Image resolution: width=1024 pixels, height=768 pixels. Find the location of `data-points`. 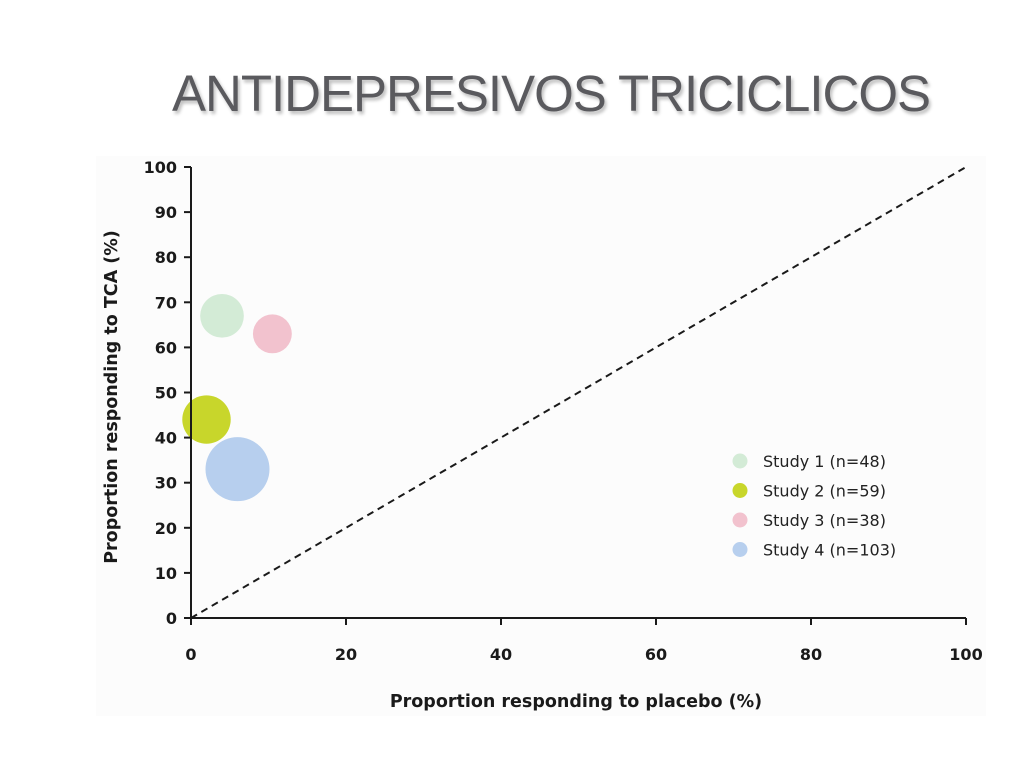

data-points is located at coordinates (237, 397).